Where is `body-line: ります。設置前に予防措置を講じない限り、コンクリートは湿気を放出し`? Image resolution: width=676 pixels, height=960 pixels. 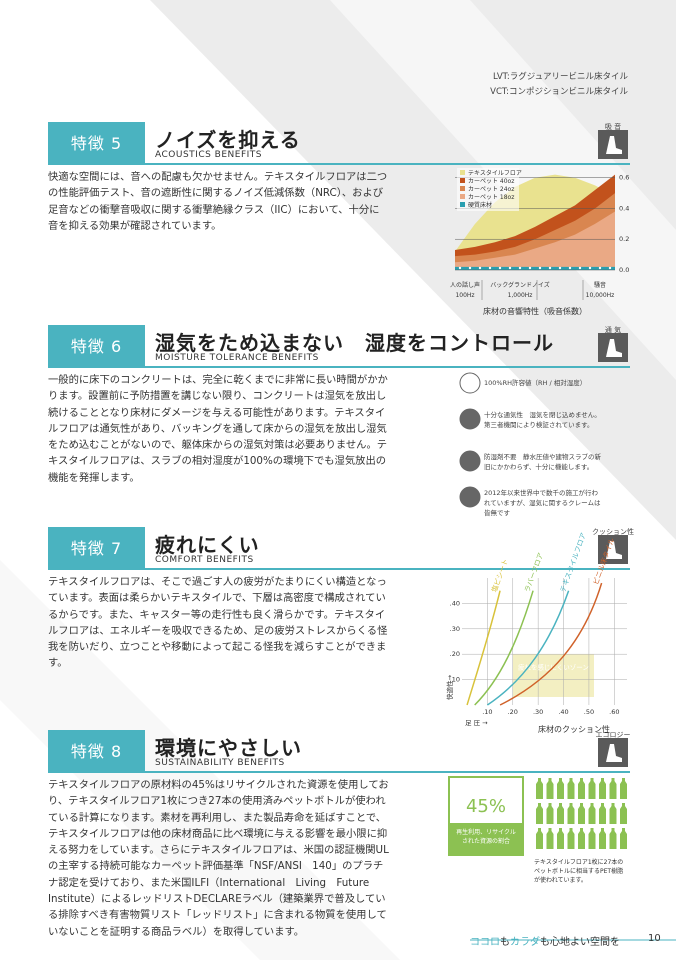
body-line: ります。設置前に予防措置を講じない限り、コンクリートは湿気を放出し is located at coordinates (217, 396).